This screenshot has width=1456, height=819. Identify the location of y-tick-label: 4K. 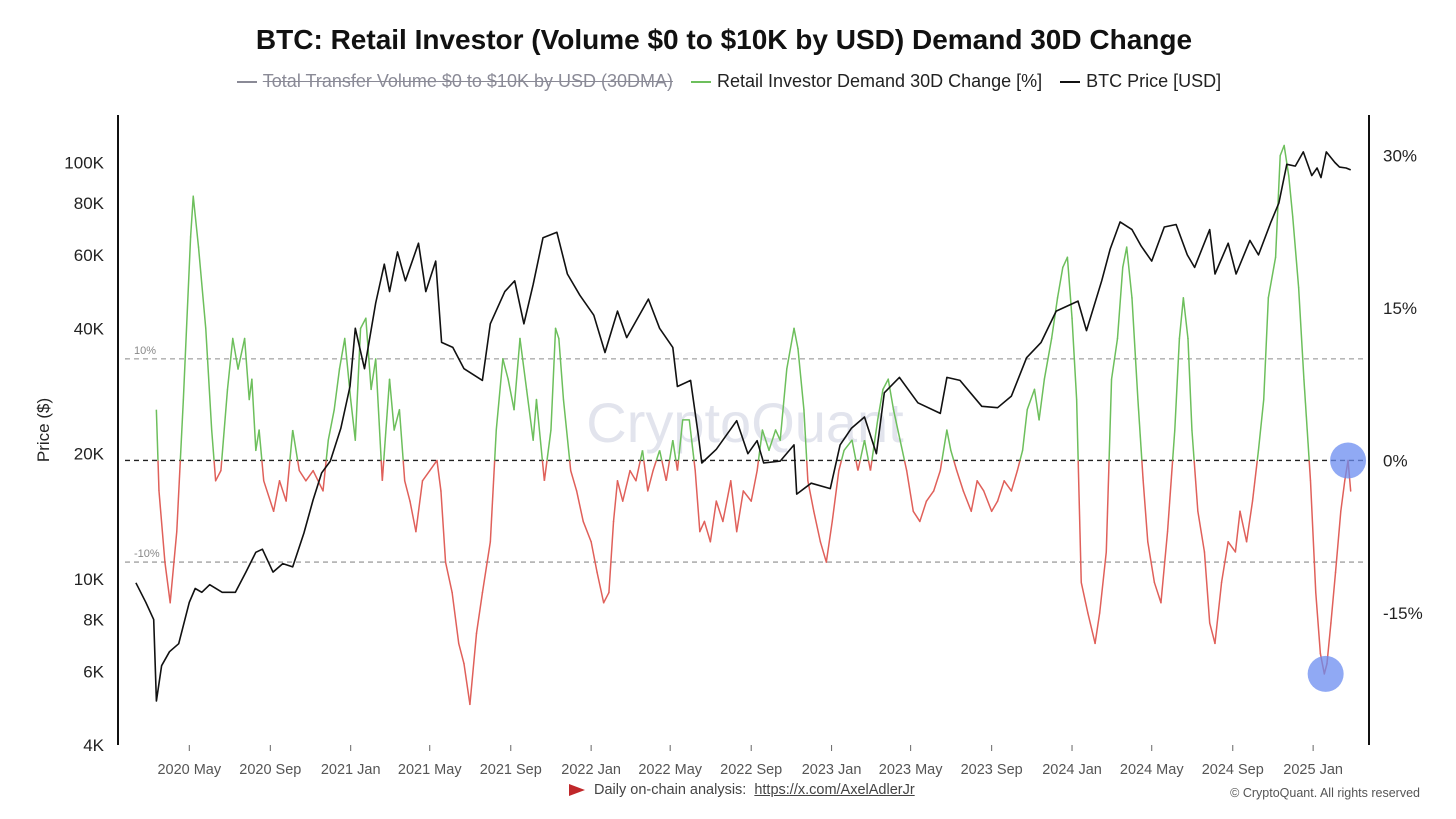
(93, 745).